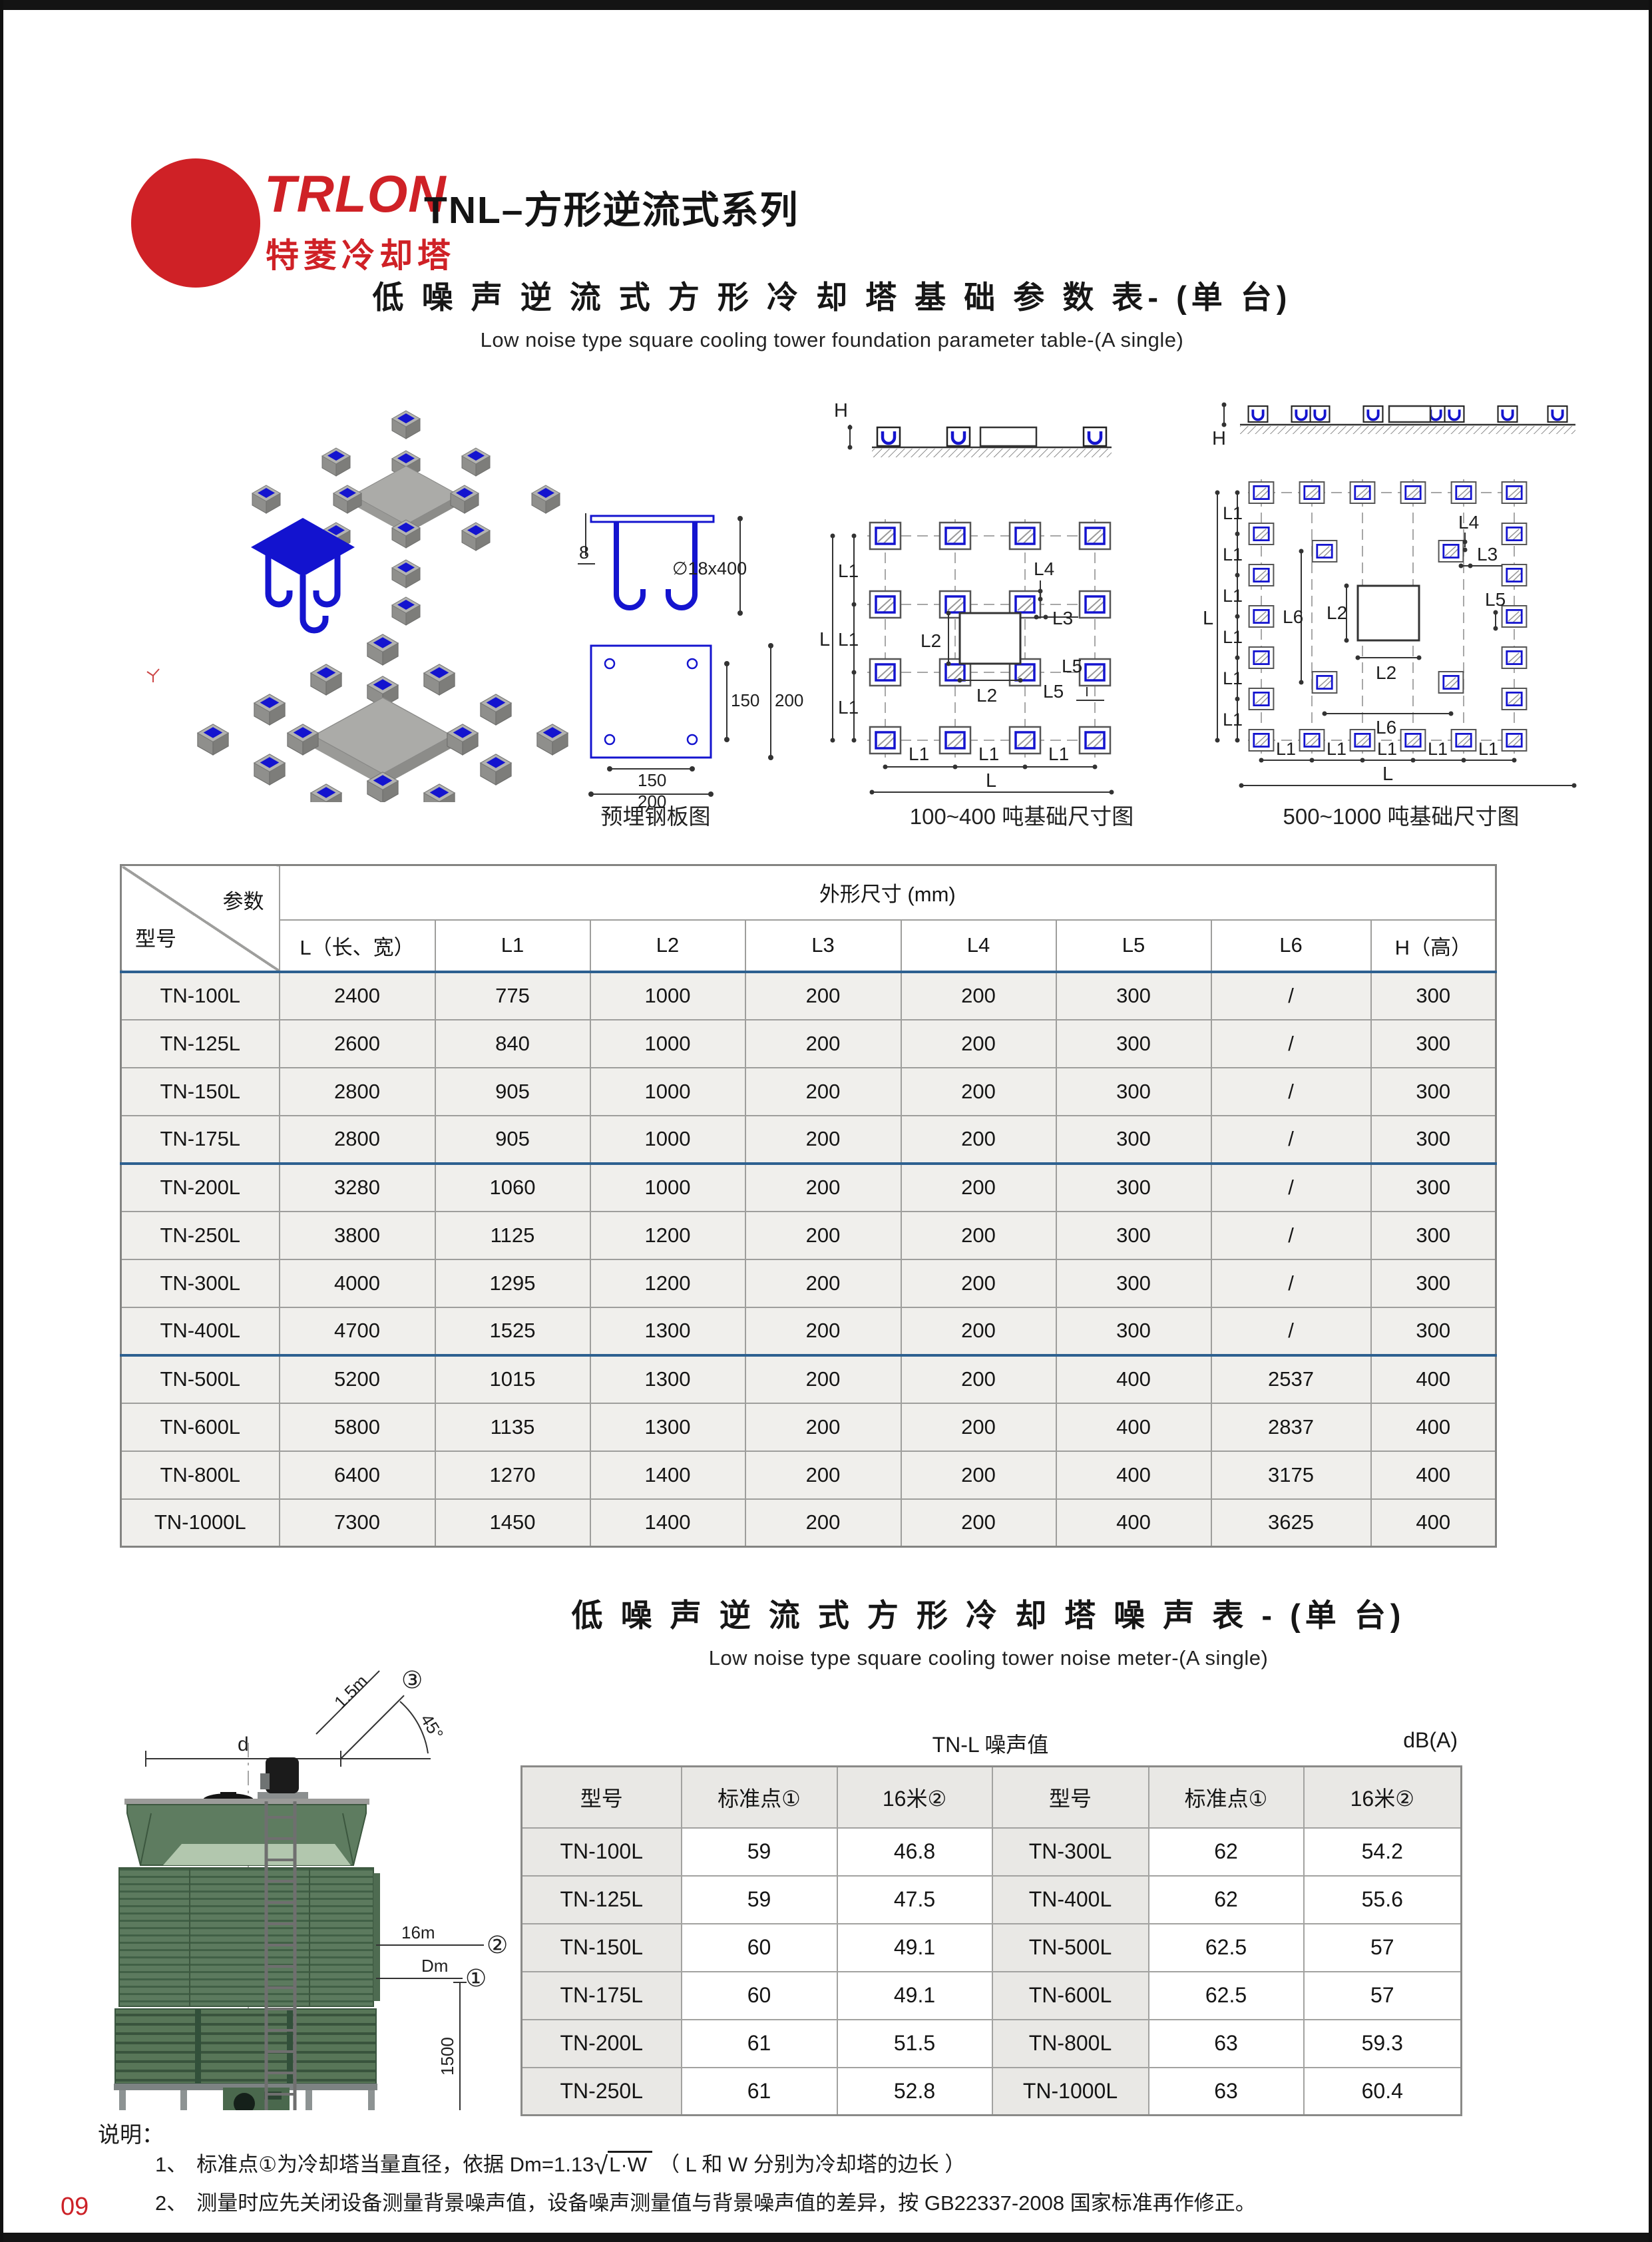 The image size is (1652, 2242). Describe the element at coordinates (979, 946) in the screenshot. I see `col-header: L4` at that location.